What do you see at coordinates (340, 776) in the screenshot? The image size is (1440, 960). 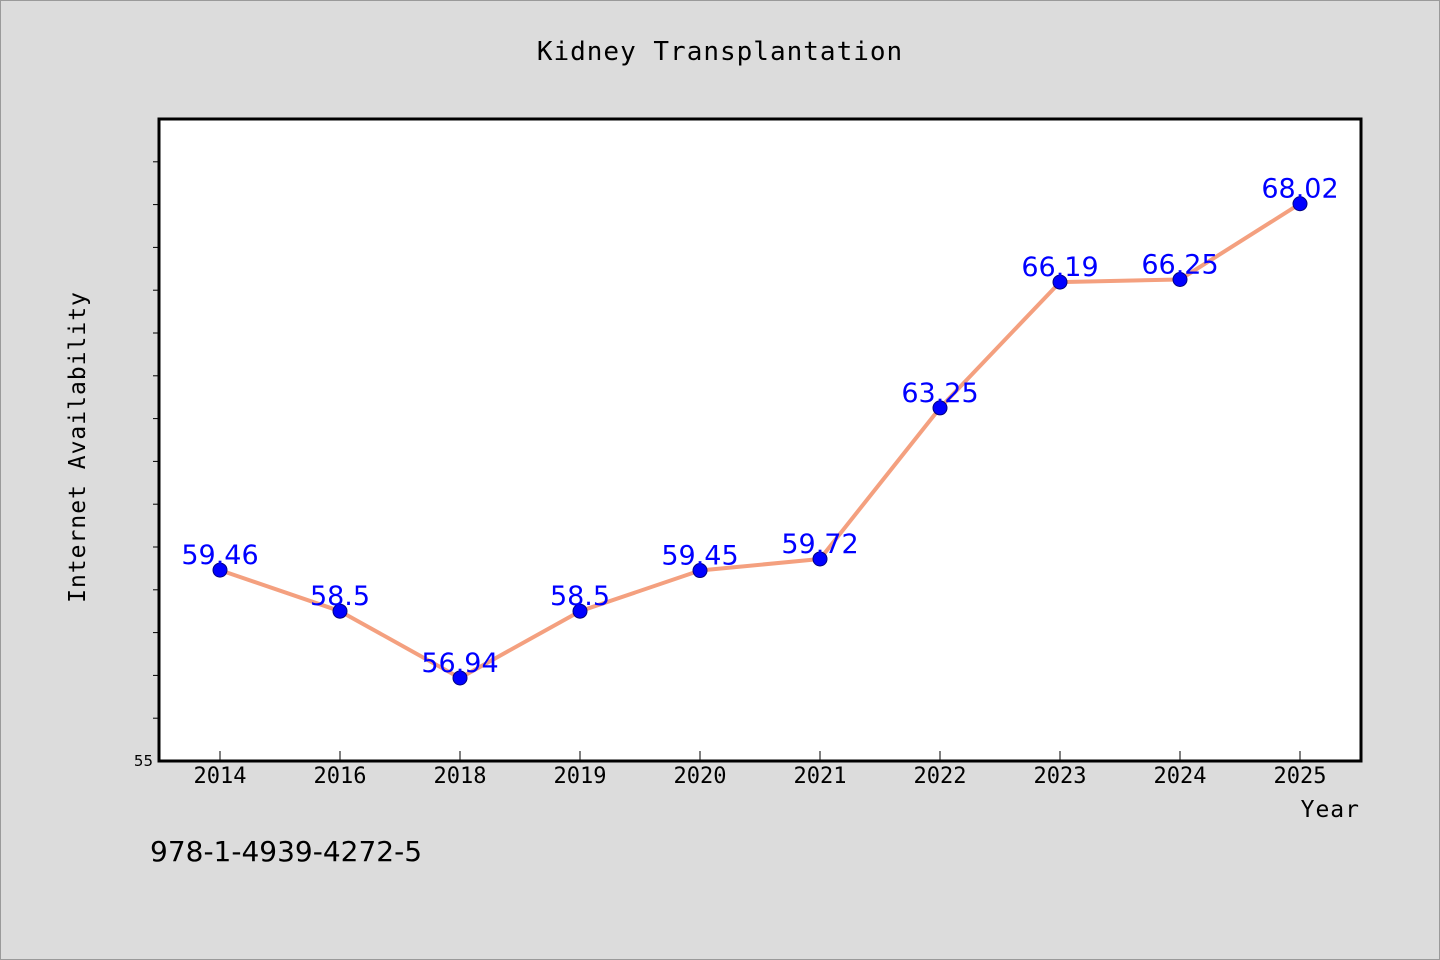 I see `x-tick-label: 2016` at bounding box center [340, 776].